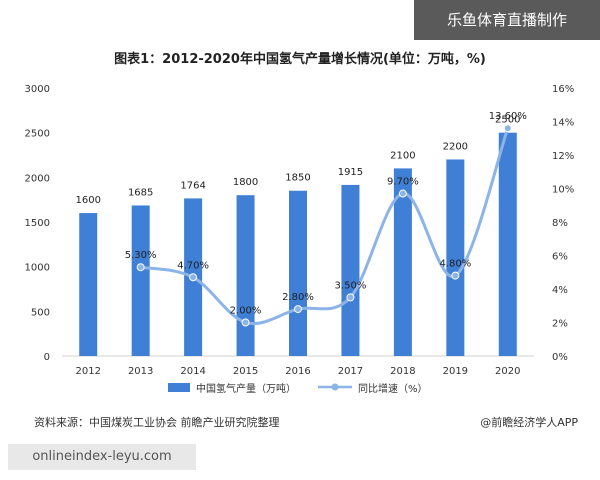 The image size is (600, 480). I want to click on y-left-tick-label: 1000, so click(37, 268).